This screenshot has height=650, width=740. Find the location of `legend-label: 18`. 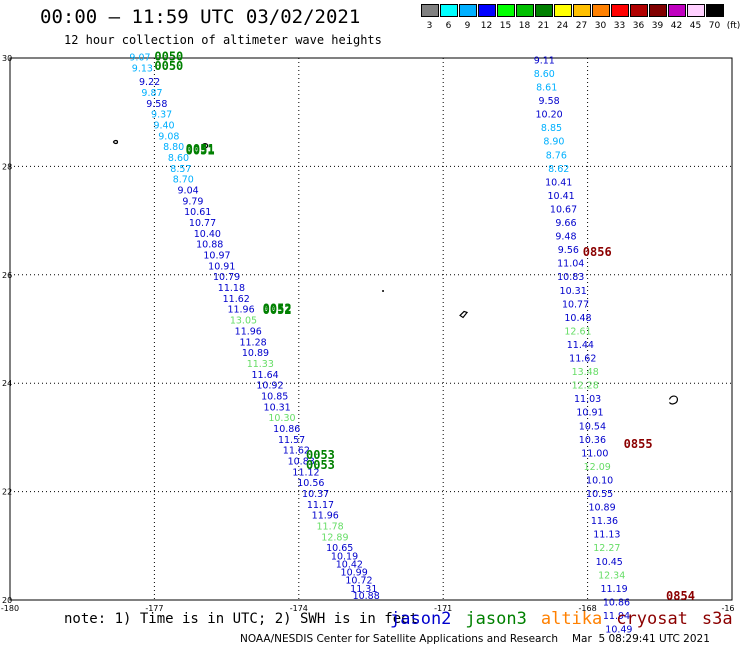

legend-label: 18 is located at coordinates (524, 26).